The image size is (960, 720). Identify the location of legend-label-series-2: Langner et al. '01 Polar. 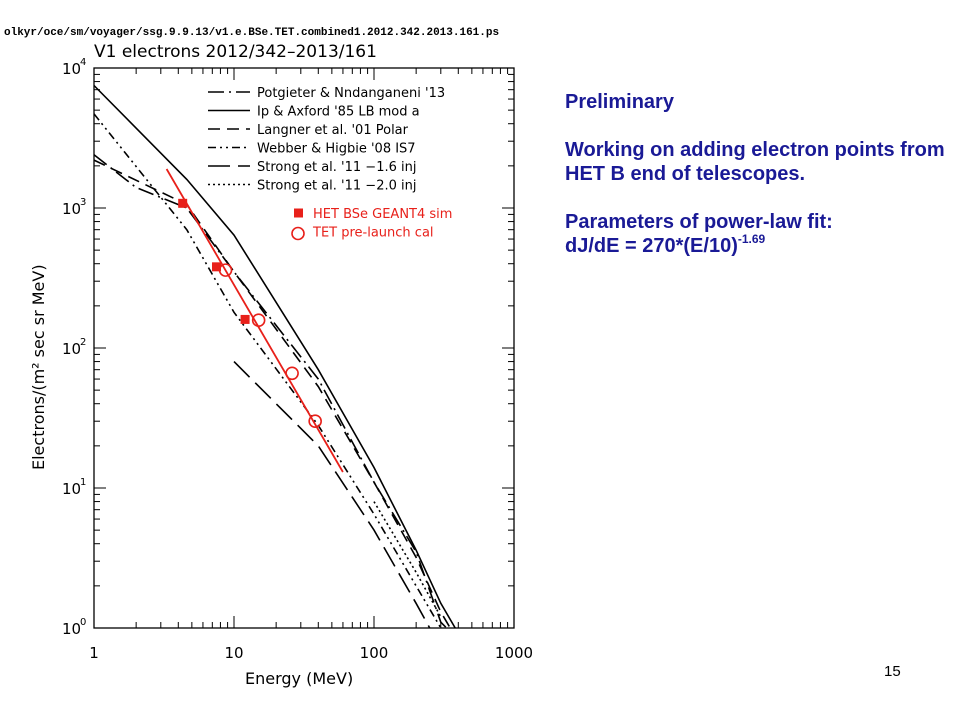
(333, 130).